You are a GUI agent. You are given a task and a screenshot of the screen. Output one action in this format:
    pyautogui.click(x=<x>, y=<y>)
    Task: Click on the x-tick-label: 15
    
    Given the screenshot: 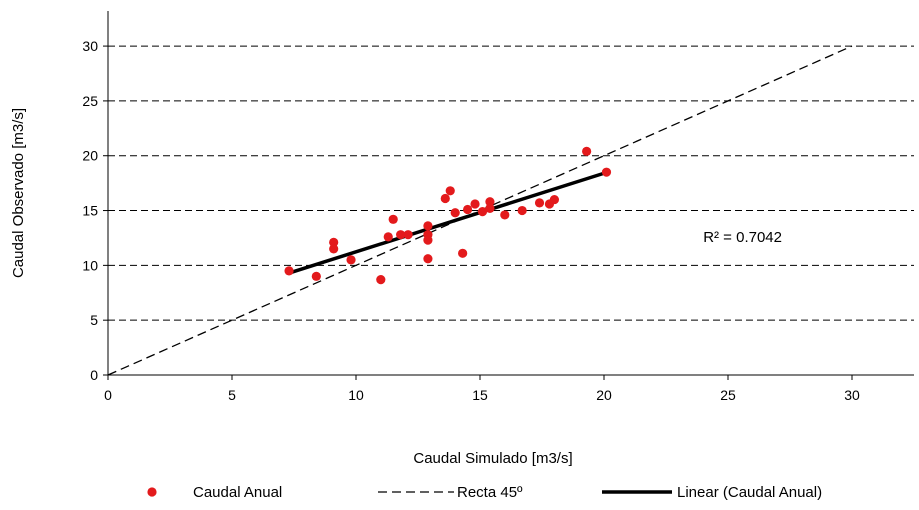 What is the action you would take?
    pyautogui.click(x=480, y=395)
    